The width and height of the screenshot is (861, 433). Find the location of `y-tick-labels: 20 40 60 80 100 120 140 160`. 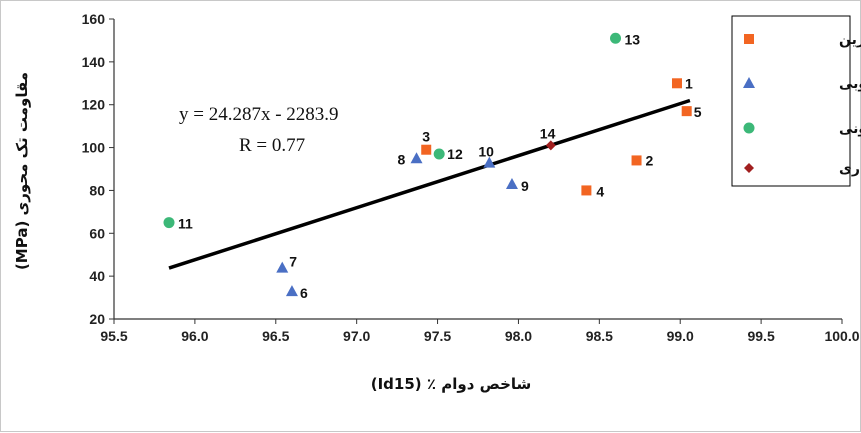

y-tick-labels: 20 40 60 80 100 120 140 160 is located at coordinates (94, 169).